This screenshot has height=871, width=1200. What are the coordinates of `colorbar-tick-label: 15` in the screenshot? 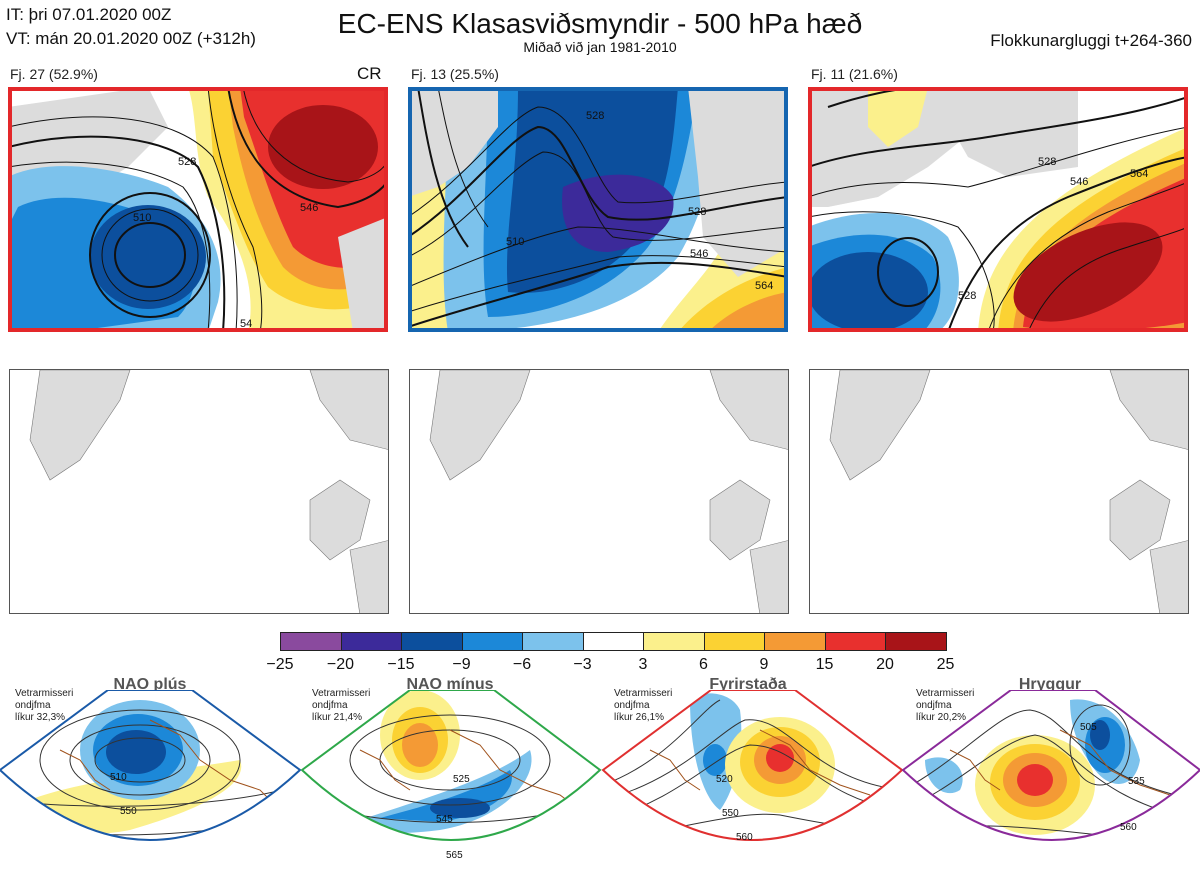 It's located at (824, 664).